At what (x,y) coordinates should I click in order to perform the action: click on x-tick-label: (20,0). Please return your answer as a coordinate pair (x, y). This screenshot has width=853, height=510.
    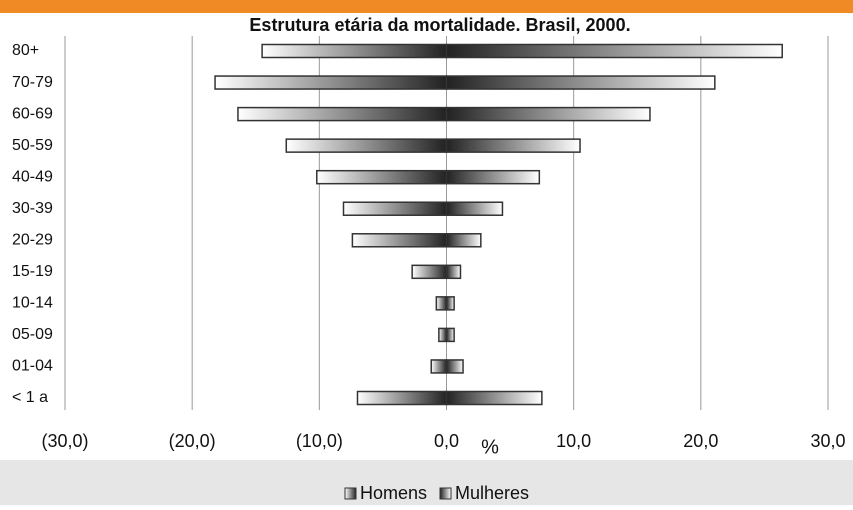
    Looking at the image, I should click on (192, 441).